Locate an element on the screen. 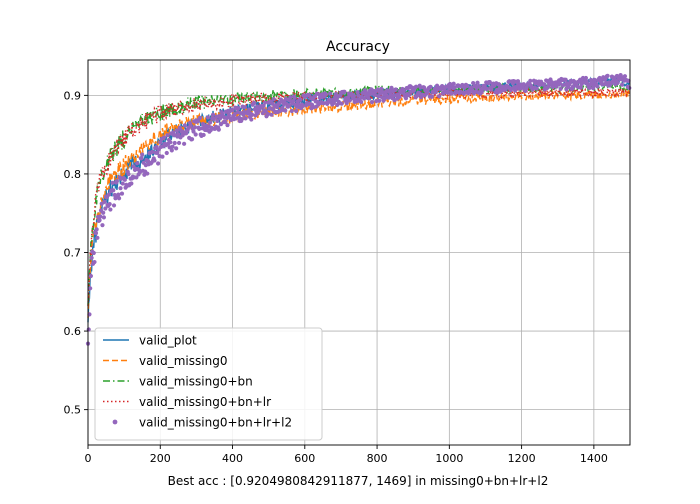 This screenshot has height=504, width=700. legend-item: valid_missing0+bn+lr is located at coordinates (187, 402).